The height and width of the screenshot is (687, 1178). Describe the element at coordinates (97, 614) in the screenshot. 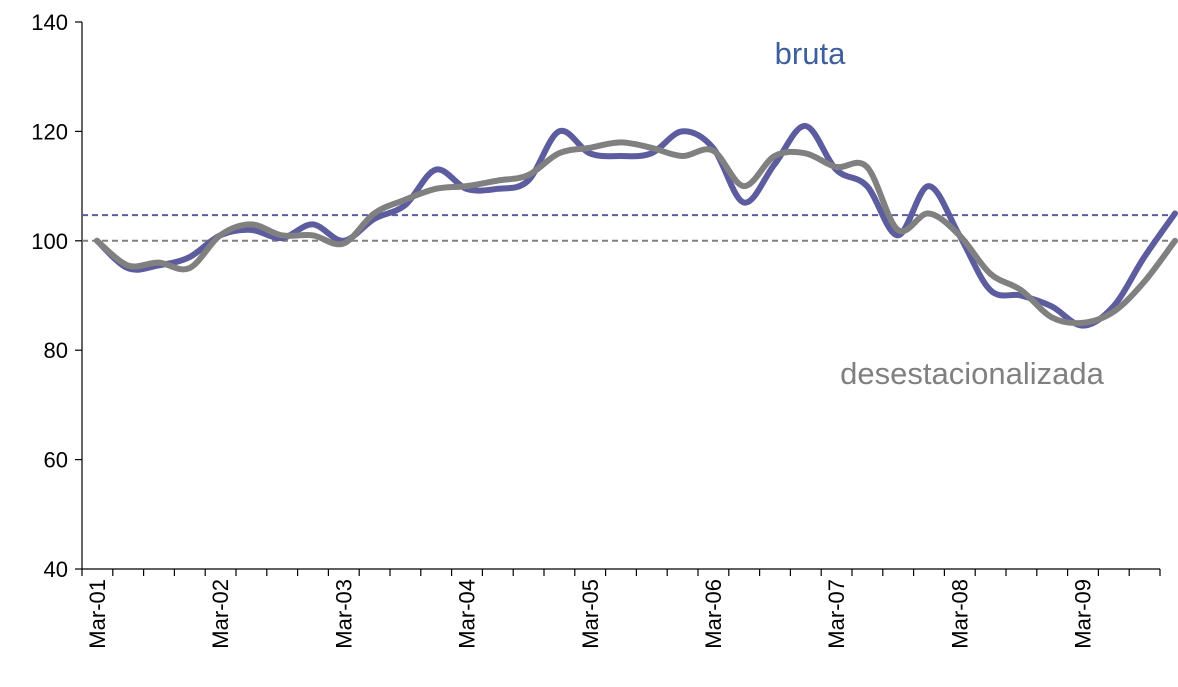

I see `x-tick-label: Mar-01` at that location.